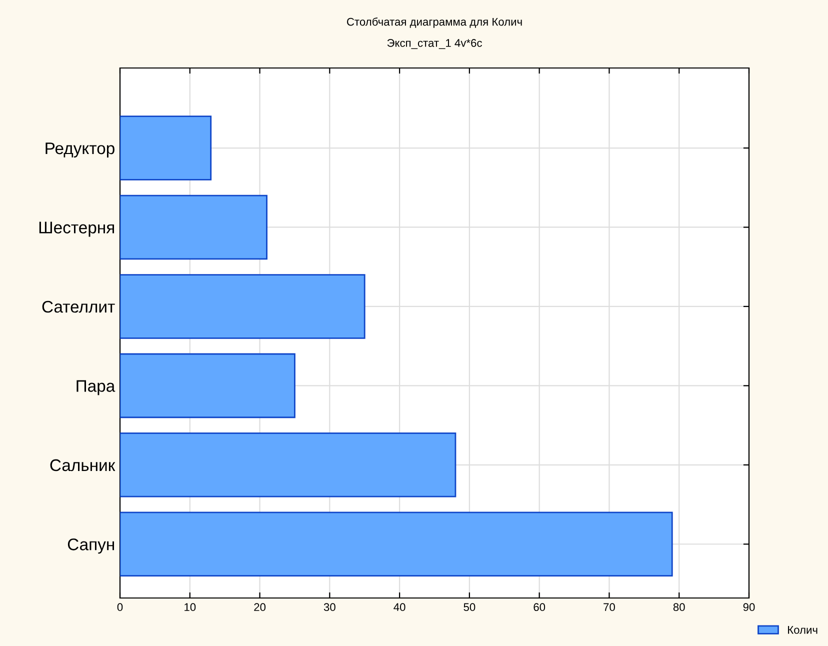 The image size is (828, 646). What do you see at coordinates (91, 546) in the screenshot?
I see `y-tick-label: Сапун` at bounding box center [91, 546].